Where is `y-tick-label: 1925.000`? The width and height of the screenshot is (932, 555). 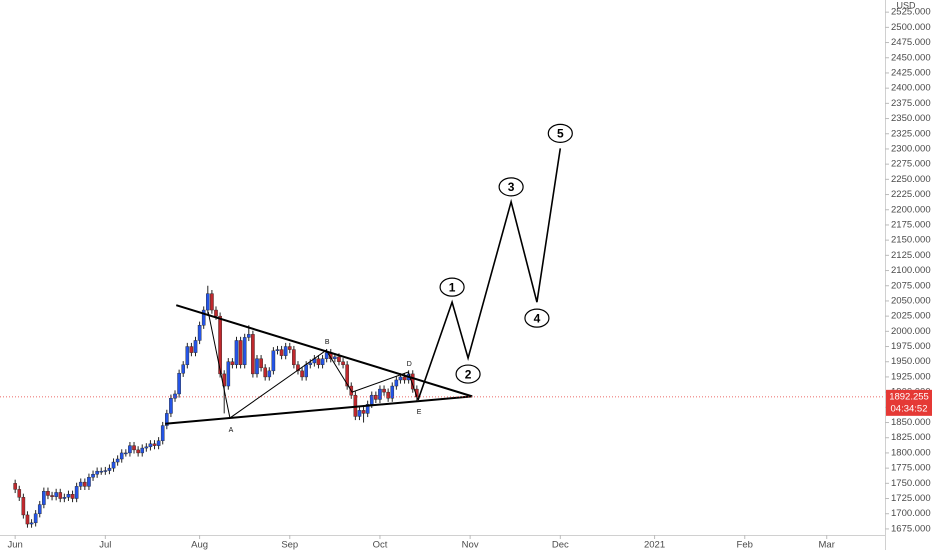 y-tick-label: 1925.000 is located at coordinates (911, 376).